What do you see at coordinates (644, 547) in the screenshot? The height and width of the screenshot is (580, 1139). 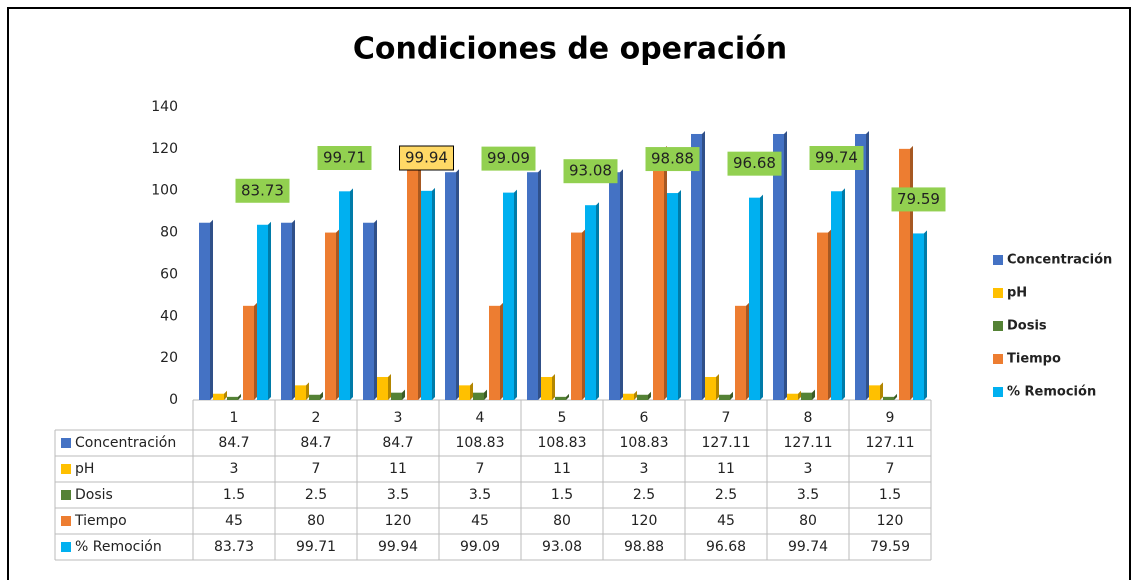 I see `table-cell: 98.88` at bounding box center [644, 547].